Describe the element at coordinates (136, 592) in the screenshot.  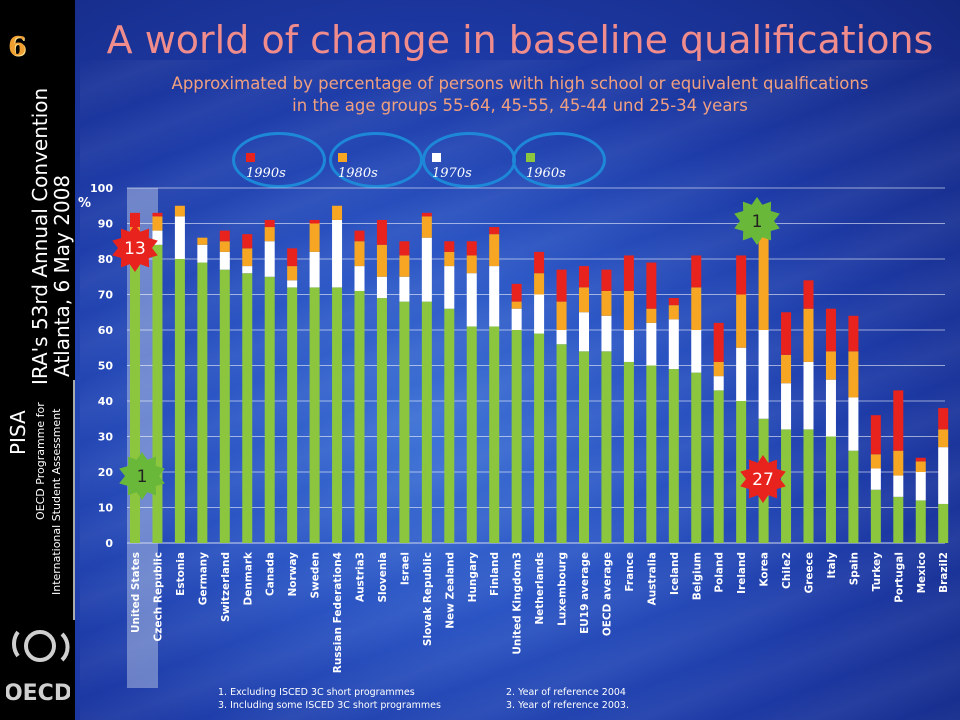
I see `x-tick-label: United States` at that location.